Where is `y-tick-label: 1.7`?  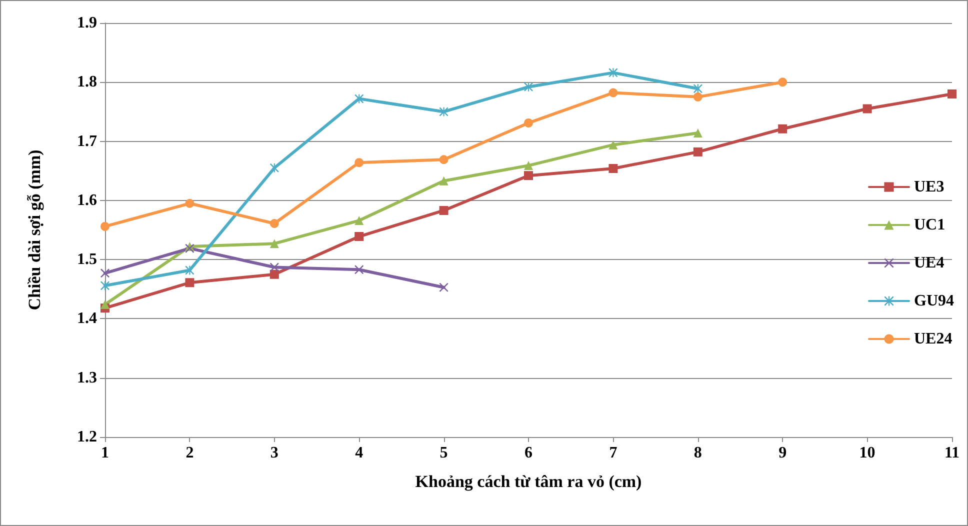 y-tick-label: 1.7 is located at coordinates (87, 141).